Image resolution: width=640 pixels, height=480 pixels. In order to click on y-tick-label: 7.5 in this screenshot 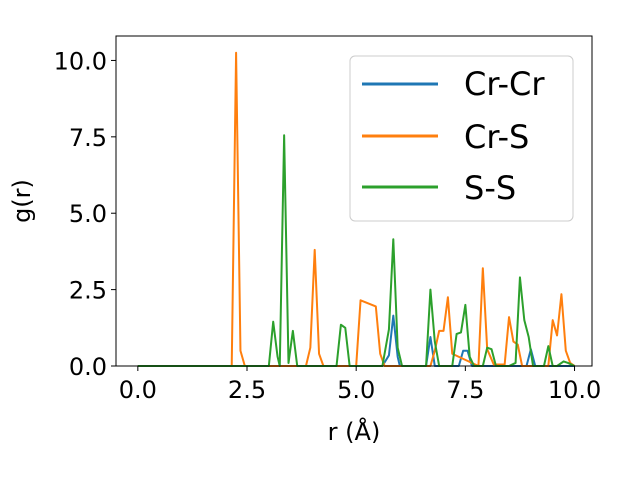, I will do `click(88, 138)`.